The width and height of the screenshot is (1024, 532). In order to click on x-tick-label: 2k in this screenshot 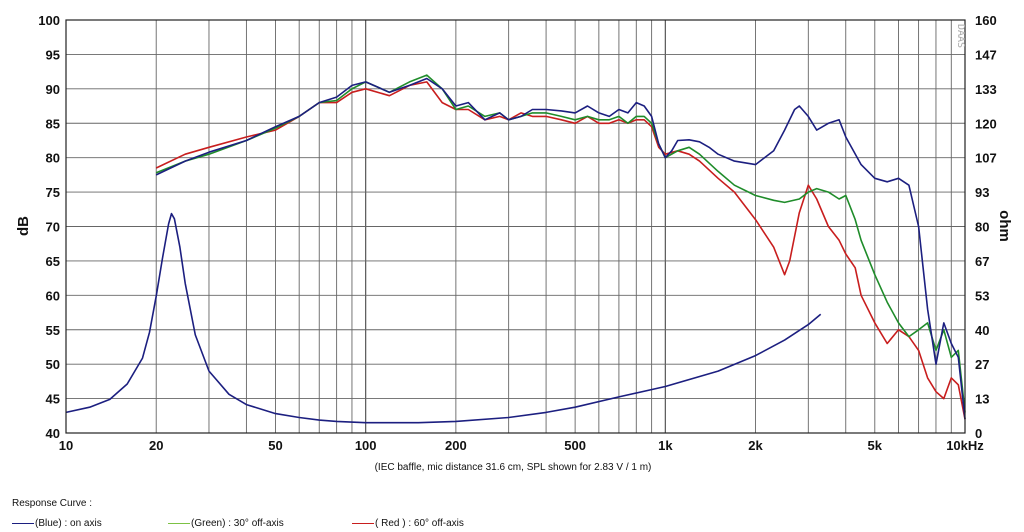, I will do `click(755, 445)`.